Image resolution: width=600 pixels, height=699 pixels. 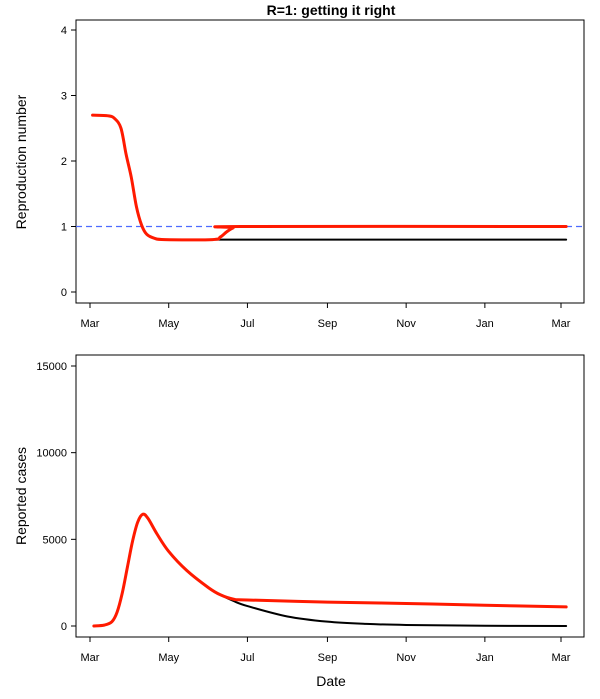 I want to click on y-tick-label: 3, so click(x=64, y=97).